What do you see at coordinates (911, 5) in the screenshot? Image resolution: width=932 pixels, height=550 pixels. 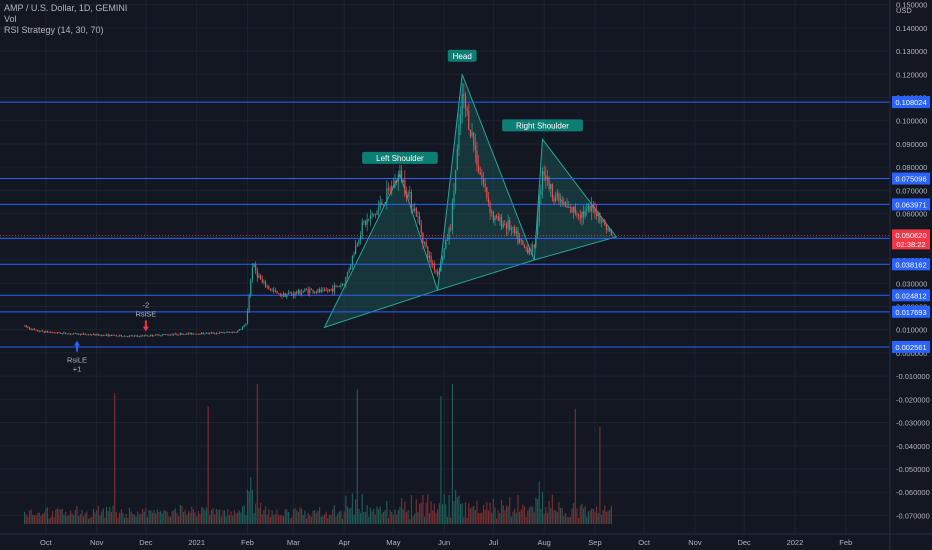 I see `price-tick-label: 0.150000` at bounding box center [911, 5].